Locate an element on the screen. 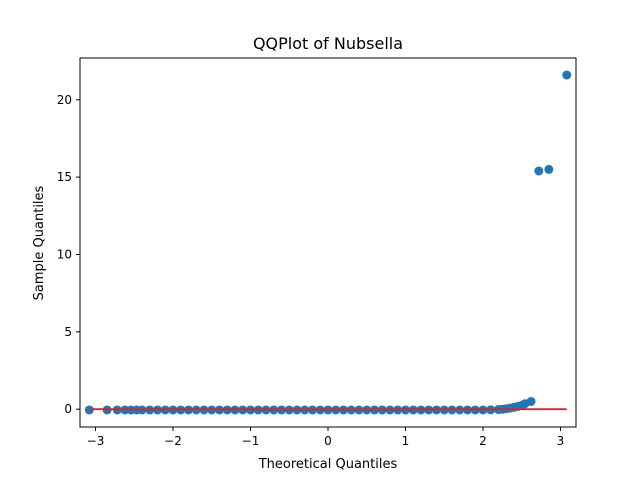 The width and height of the screenshot is (640, 480). y-tick-label: 10 is located at coordinates (64, 254).